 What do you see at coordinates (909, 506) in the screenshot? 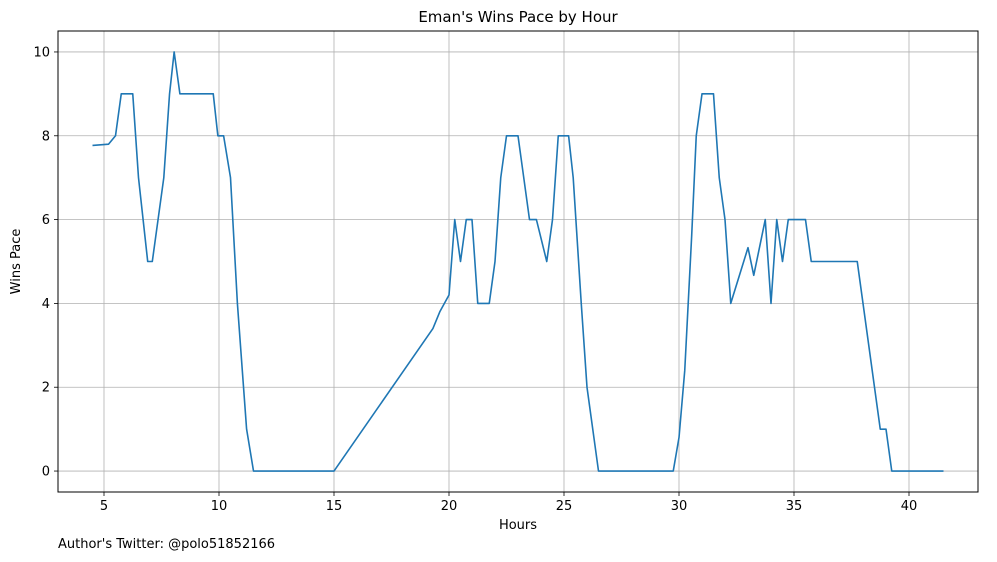
I see `x-tick-label: 40` at bounding box center [909, 506].